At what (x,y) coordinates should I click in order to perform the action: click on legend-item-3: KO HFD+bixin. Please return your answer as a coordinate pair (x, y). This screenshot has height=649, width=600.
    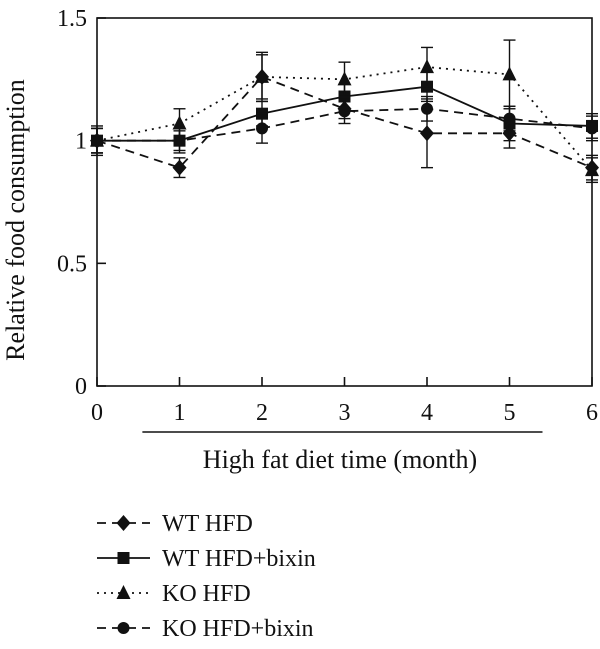
    Looking at the image, I should click on (205, 629).